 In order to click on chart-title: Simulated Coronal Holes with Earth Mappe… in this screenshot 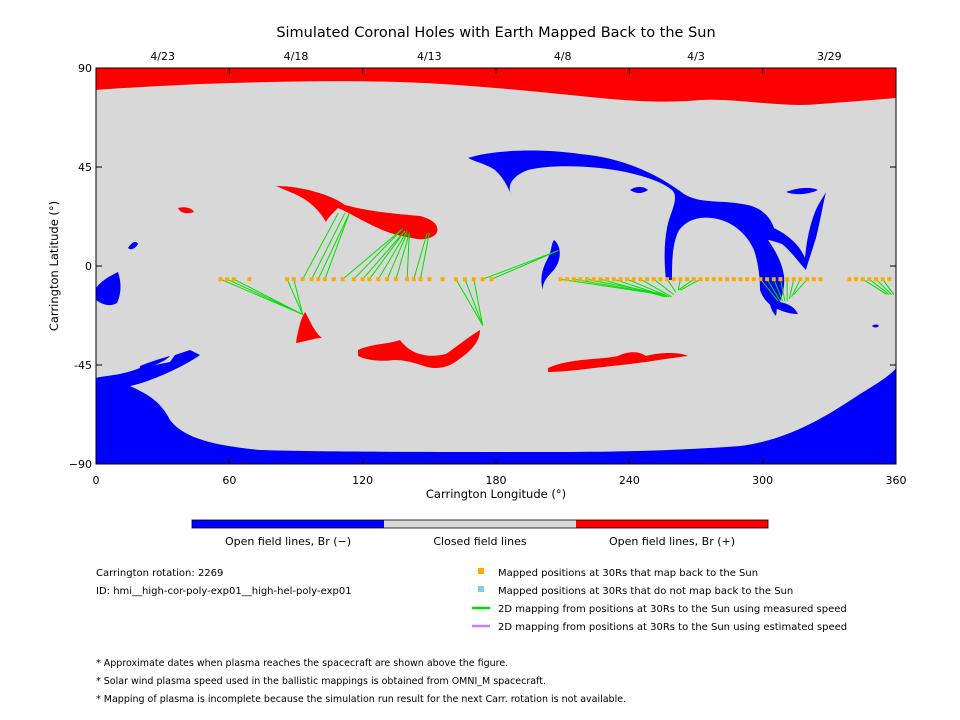, I will do `click(495, 33)`.